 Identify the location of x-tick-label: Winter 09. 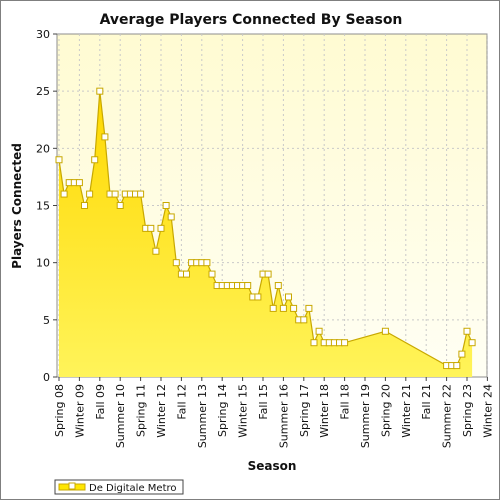
(79, 411).